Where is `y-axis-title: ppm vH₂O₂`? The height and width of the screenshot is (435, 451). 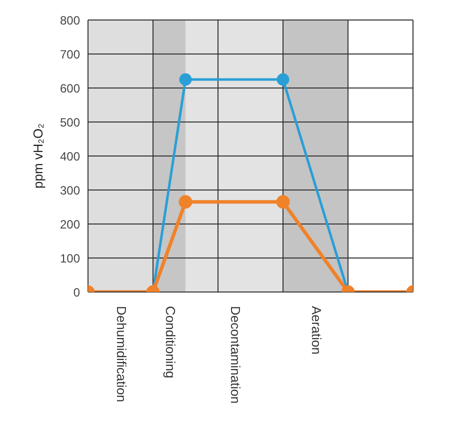 y-axis-title: ppm vH₂O₂ is located at coordinates (38, 156).